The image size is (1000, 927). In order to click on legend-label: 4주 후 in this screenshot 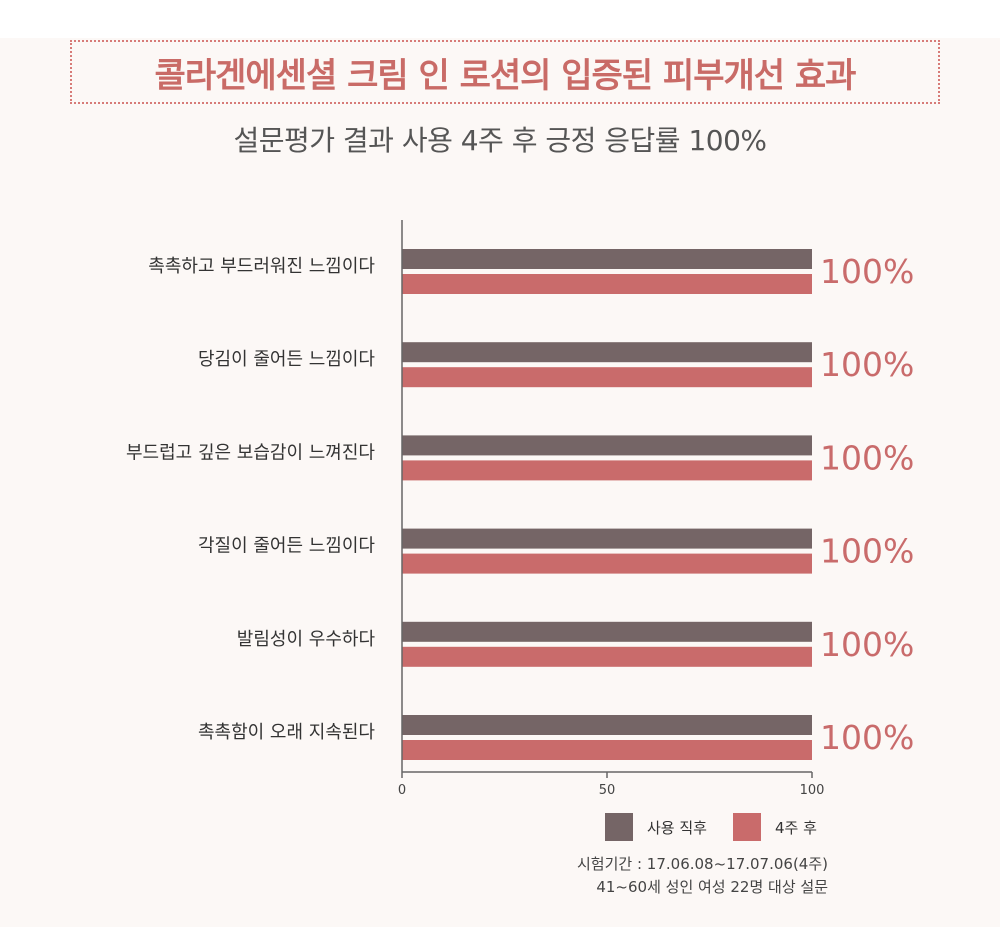, I will do `click(796, 828)`.